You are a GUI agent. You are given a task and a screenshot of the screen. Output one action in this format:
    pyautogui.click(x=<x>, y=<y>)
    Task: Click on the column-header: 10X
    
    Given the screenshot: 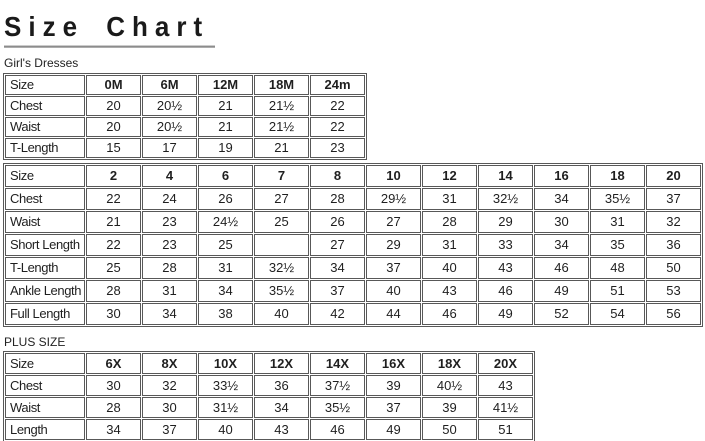 What is the action you would take?
    pyautogui.click(x=225, y=364)
    